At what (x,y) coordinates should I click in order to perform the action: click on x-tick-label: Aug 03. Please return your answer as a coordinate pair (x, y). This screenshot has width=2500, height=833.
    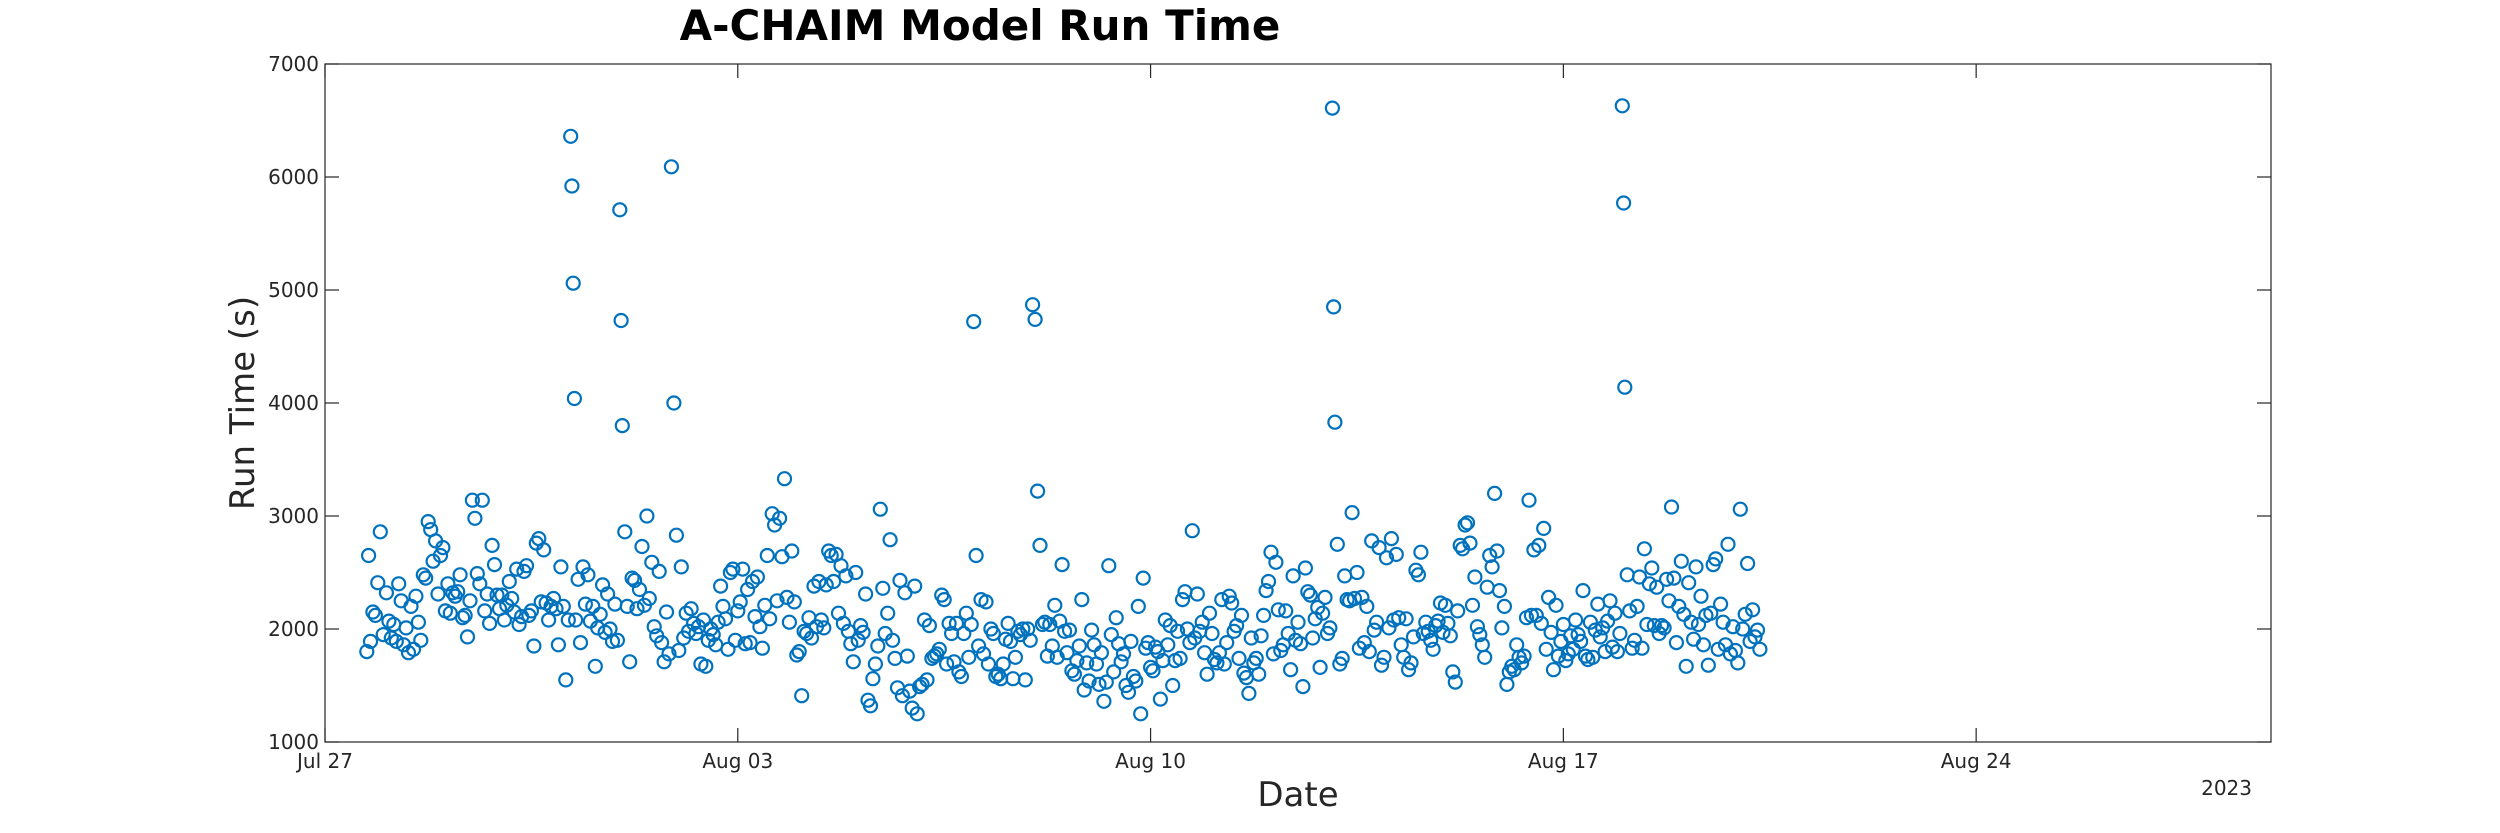
    Looking at the image, I should click on (737, 761).